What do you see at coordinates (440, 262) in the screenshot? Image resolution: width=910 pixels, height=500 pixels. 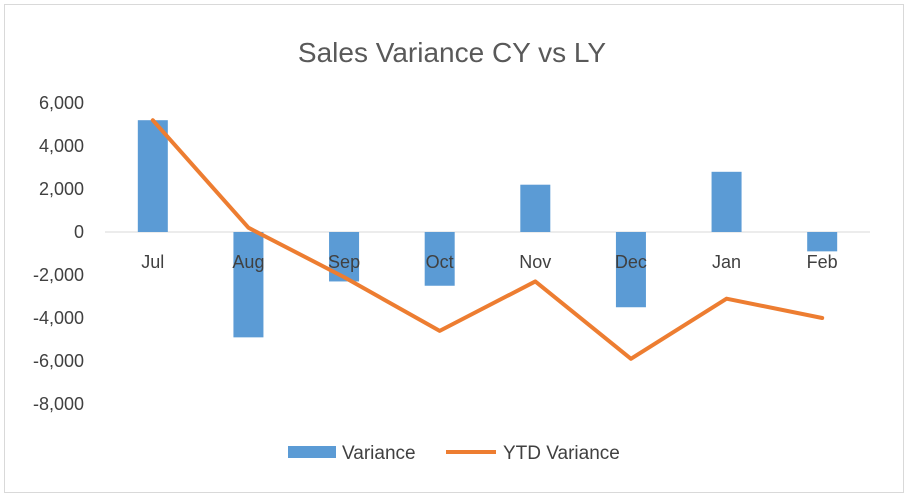 I see `category-label: Oct` at bounding box center [440, 262].